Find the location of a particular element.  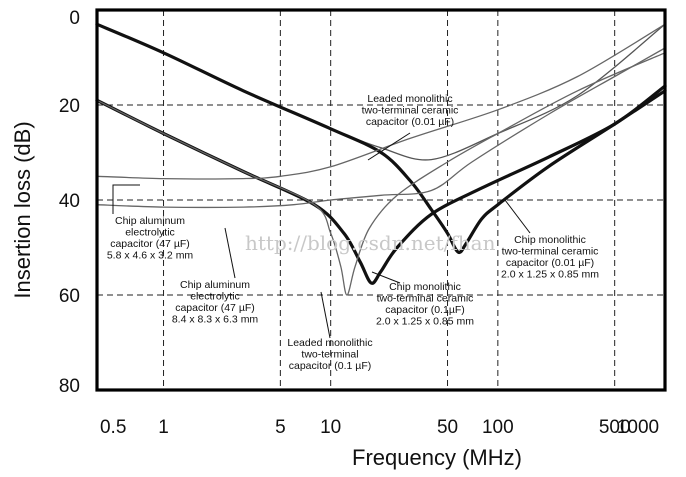

x-tick-label: 50 is located at coordinates (447, 427).